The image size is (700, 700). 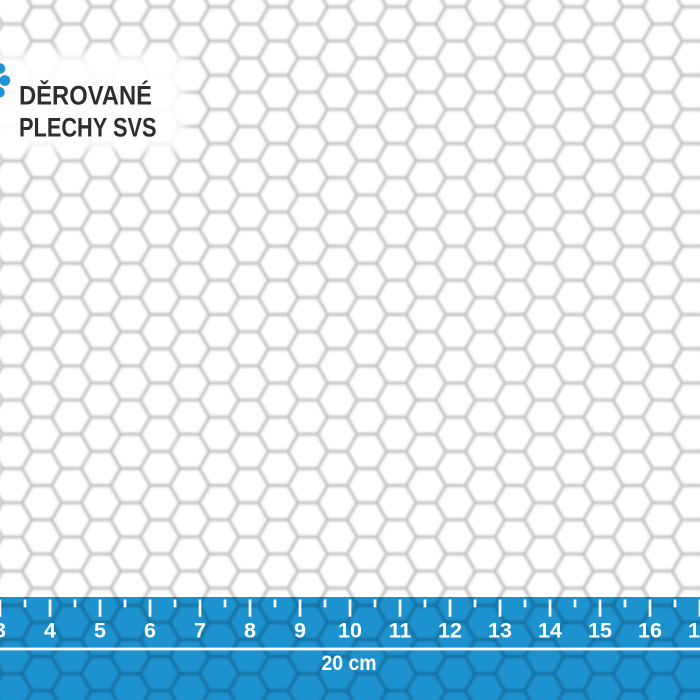 I want to click on svg-text: PLECHY SVS, so click(x=88, y=127).